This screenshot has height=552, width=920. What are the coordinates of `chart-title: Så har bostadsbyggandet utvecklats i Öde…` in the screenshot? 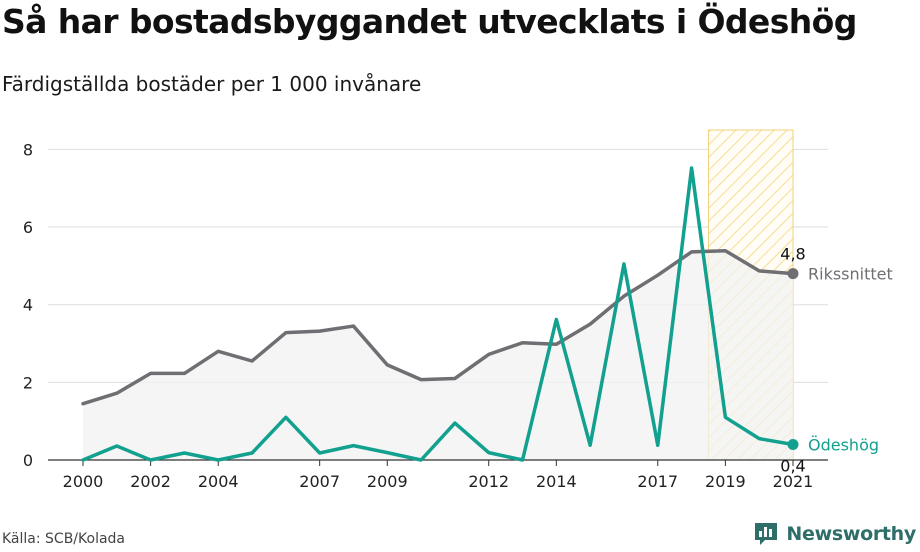 It's located at (429, 21).